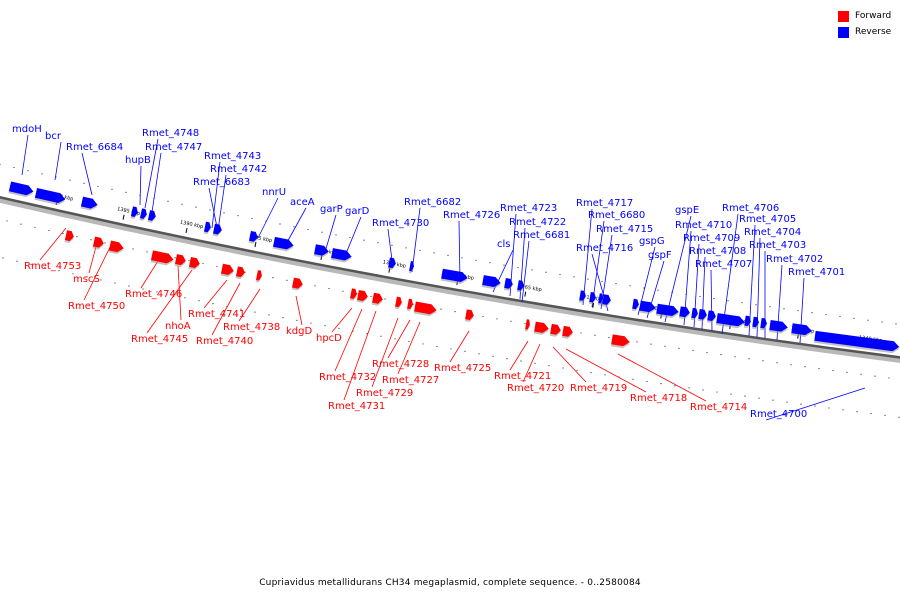  I want to click on forward-gene-label: Rmet_4725, so click(462, 368).